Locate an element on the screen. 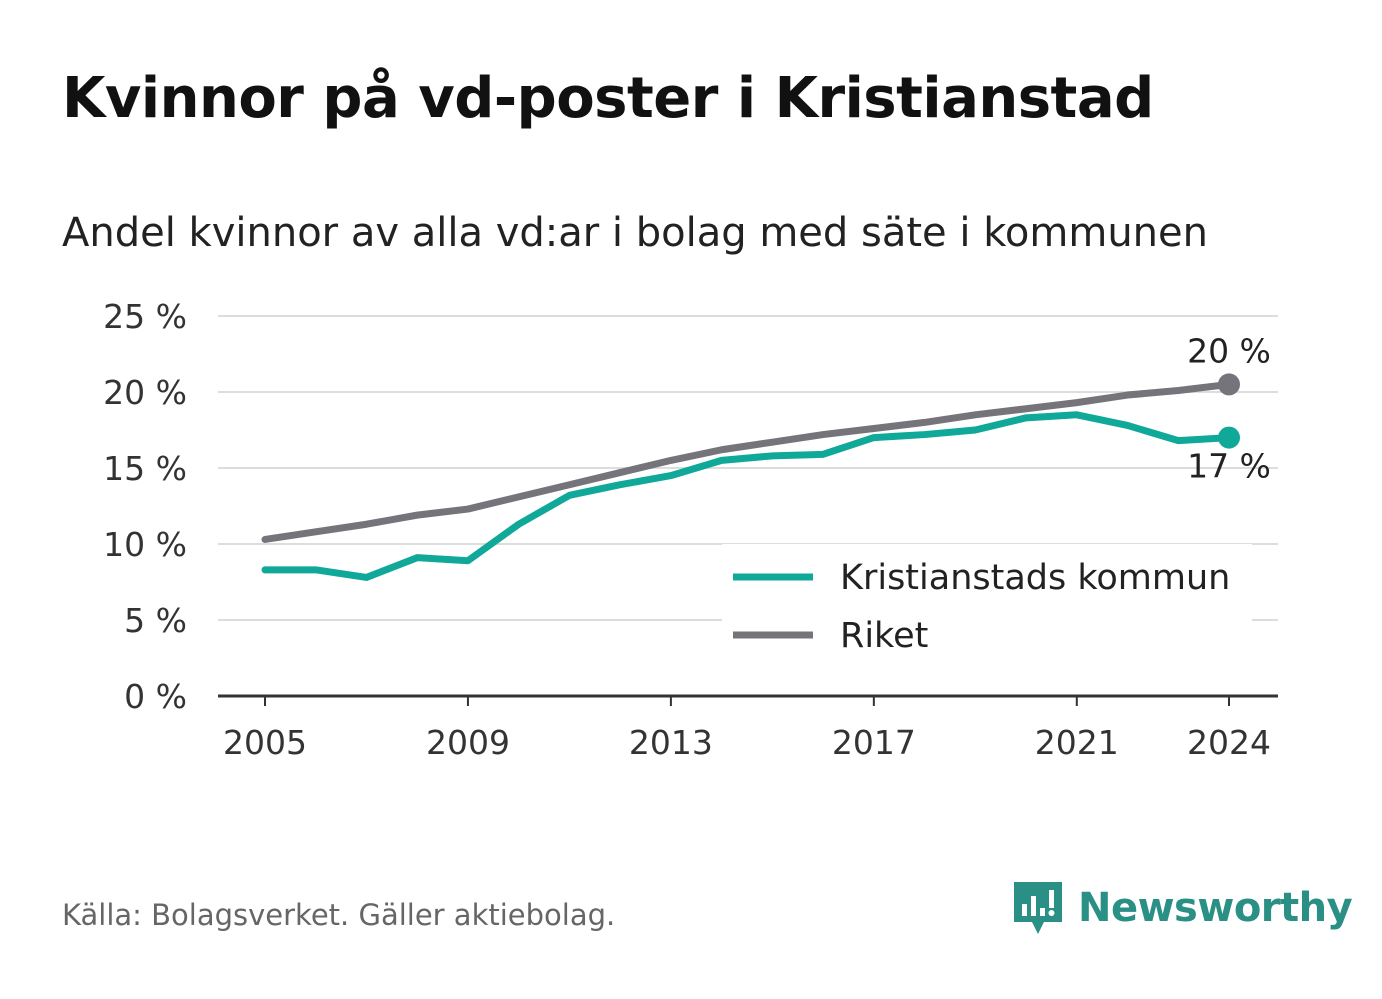 The image size is (1382, 999). legend-label: Riket is located at coordinates (884, 636).